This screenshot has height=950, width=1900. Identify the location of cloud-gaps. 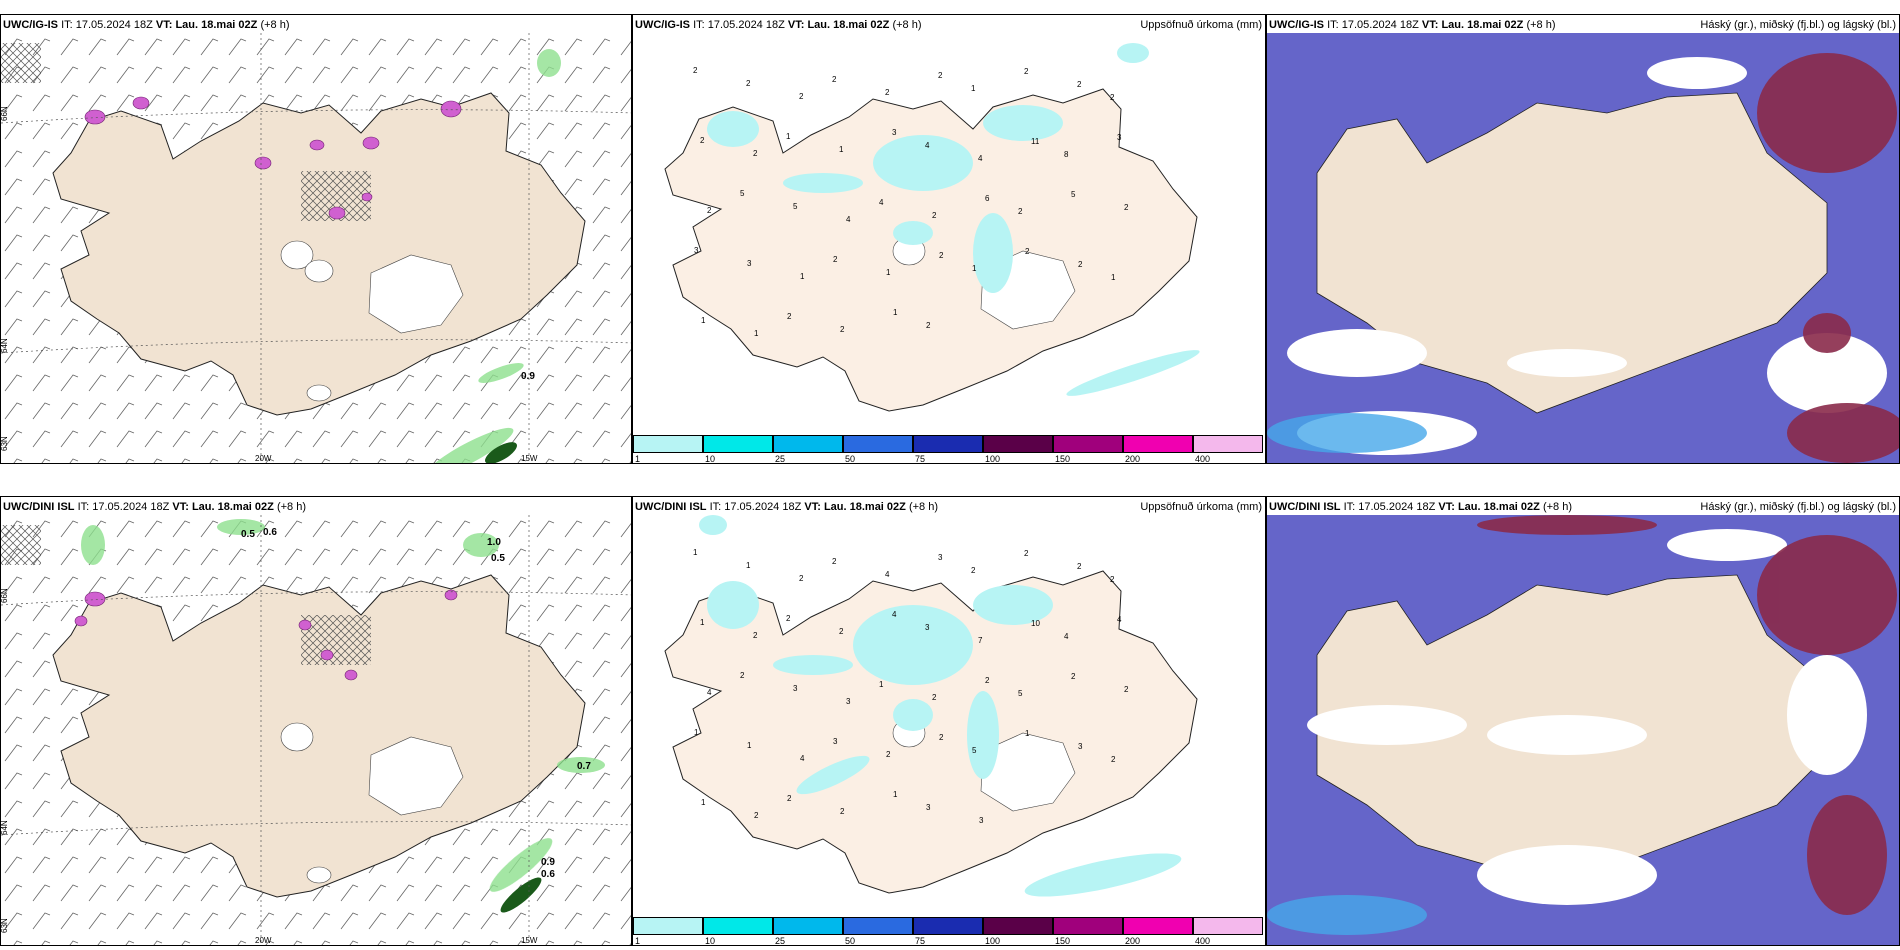
(1587, 717).